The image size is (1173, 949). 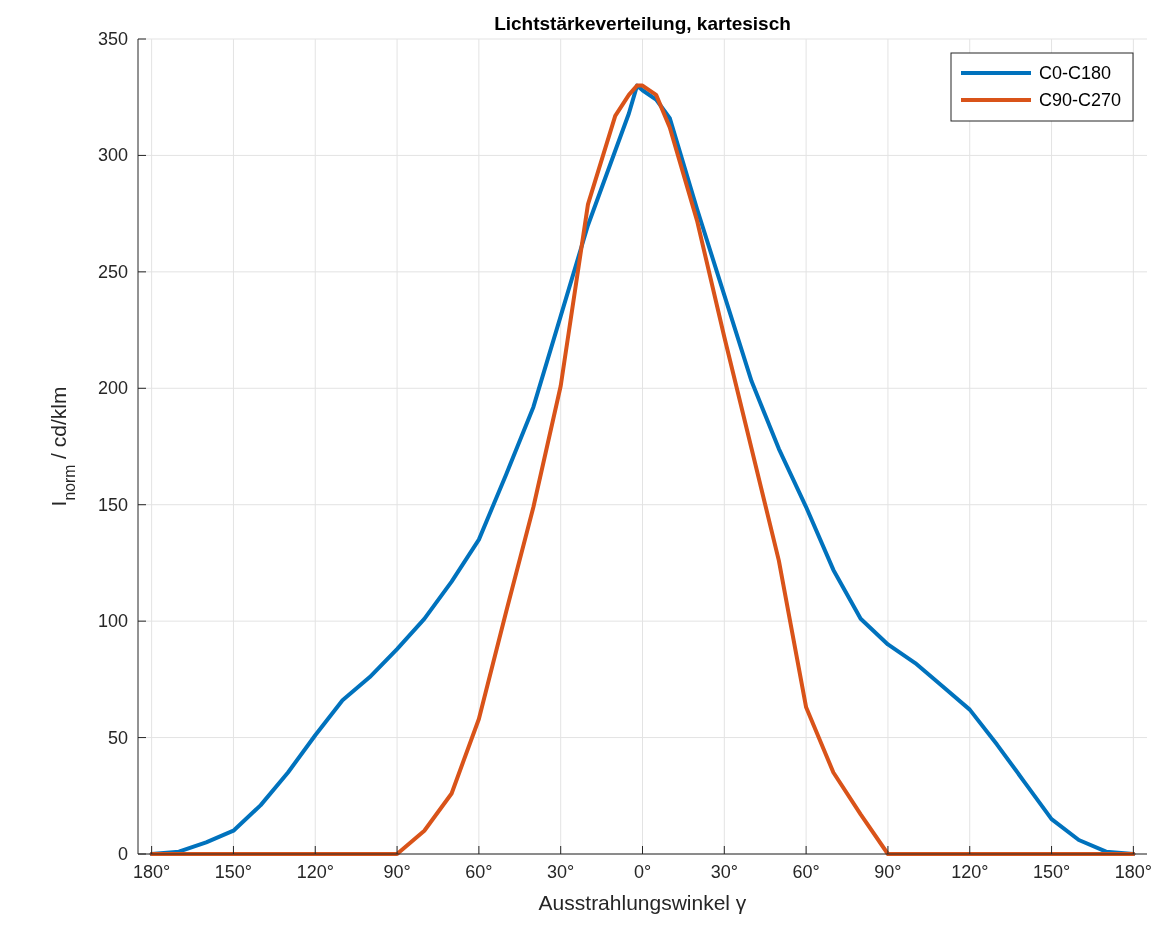 What do you see at coordinates (117, 737) in the screenshot?
I see `y-tick-label: 50` at bounding box center [117, 737].